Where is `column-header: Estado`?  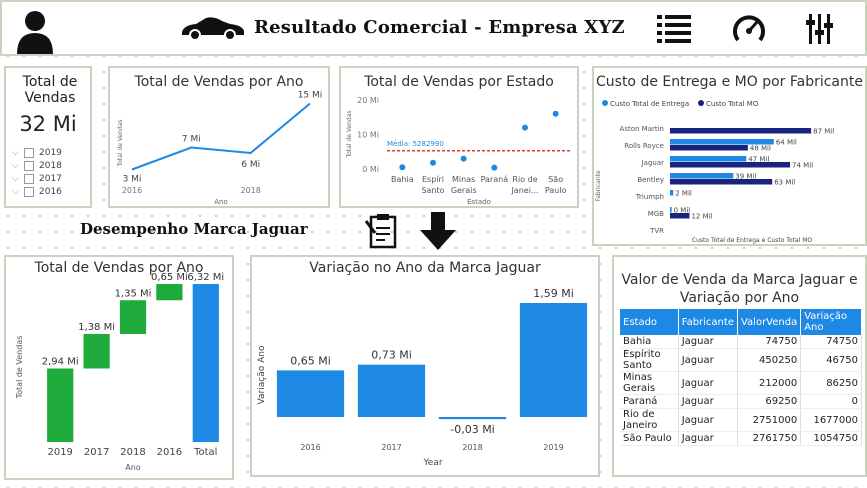
column-header: Estado is located at coordinates (649, 322).